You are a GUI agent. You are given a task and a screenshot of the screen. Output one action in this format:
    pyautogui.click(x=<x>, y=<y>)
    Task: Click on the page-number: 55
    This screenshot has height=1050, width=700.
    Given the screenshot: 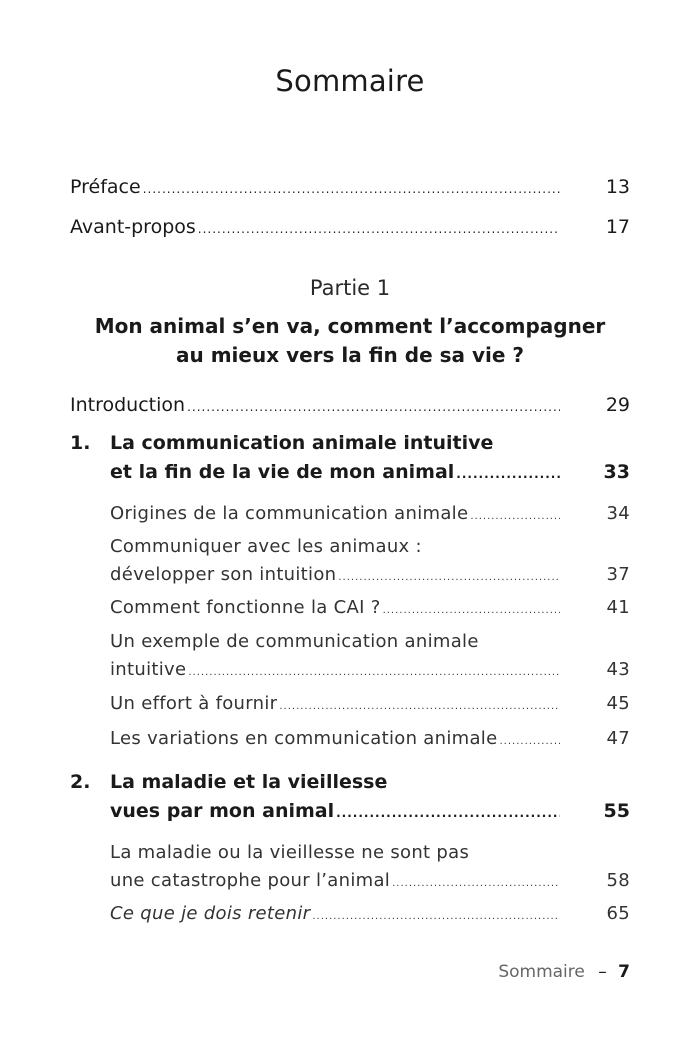 What is the action you would take?
    pyautogui.click(x=616, y=811)
    